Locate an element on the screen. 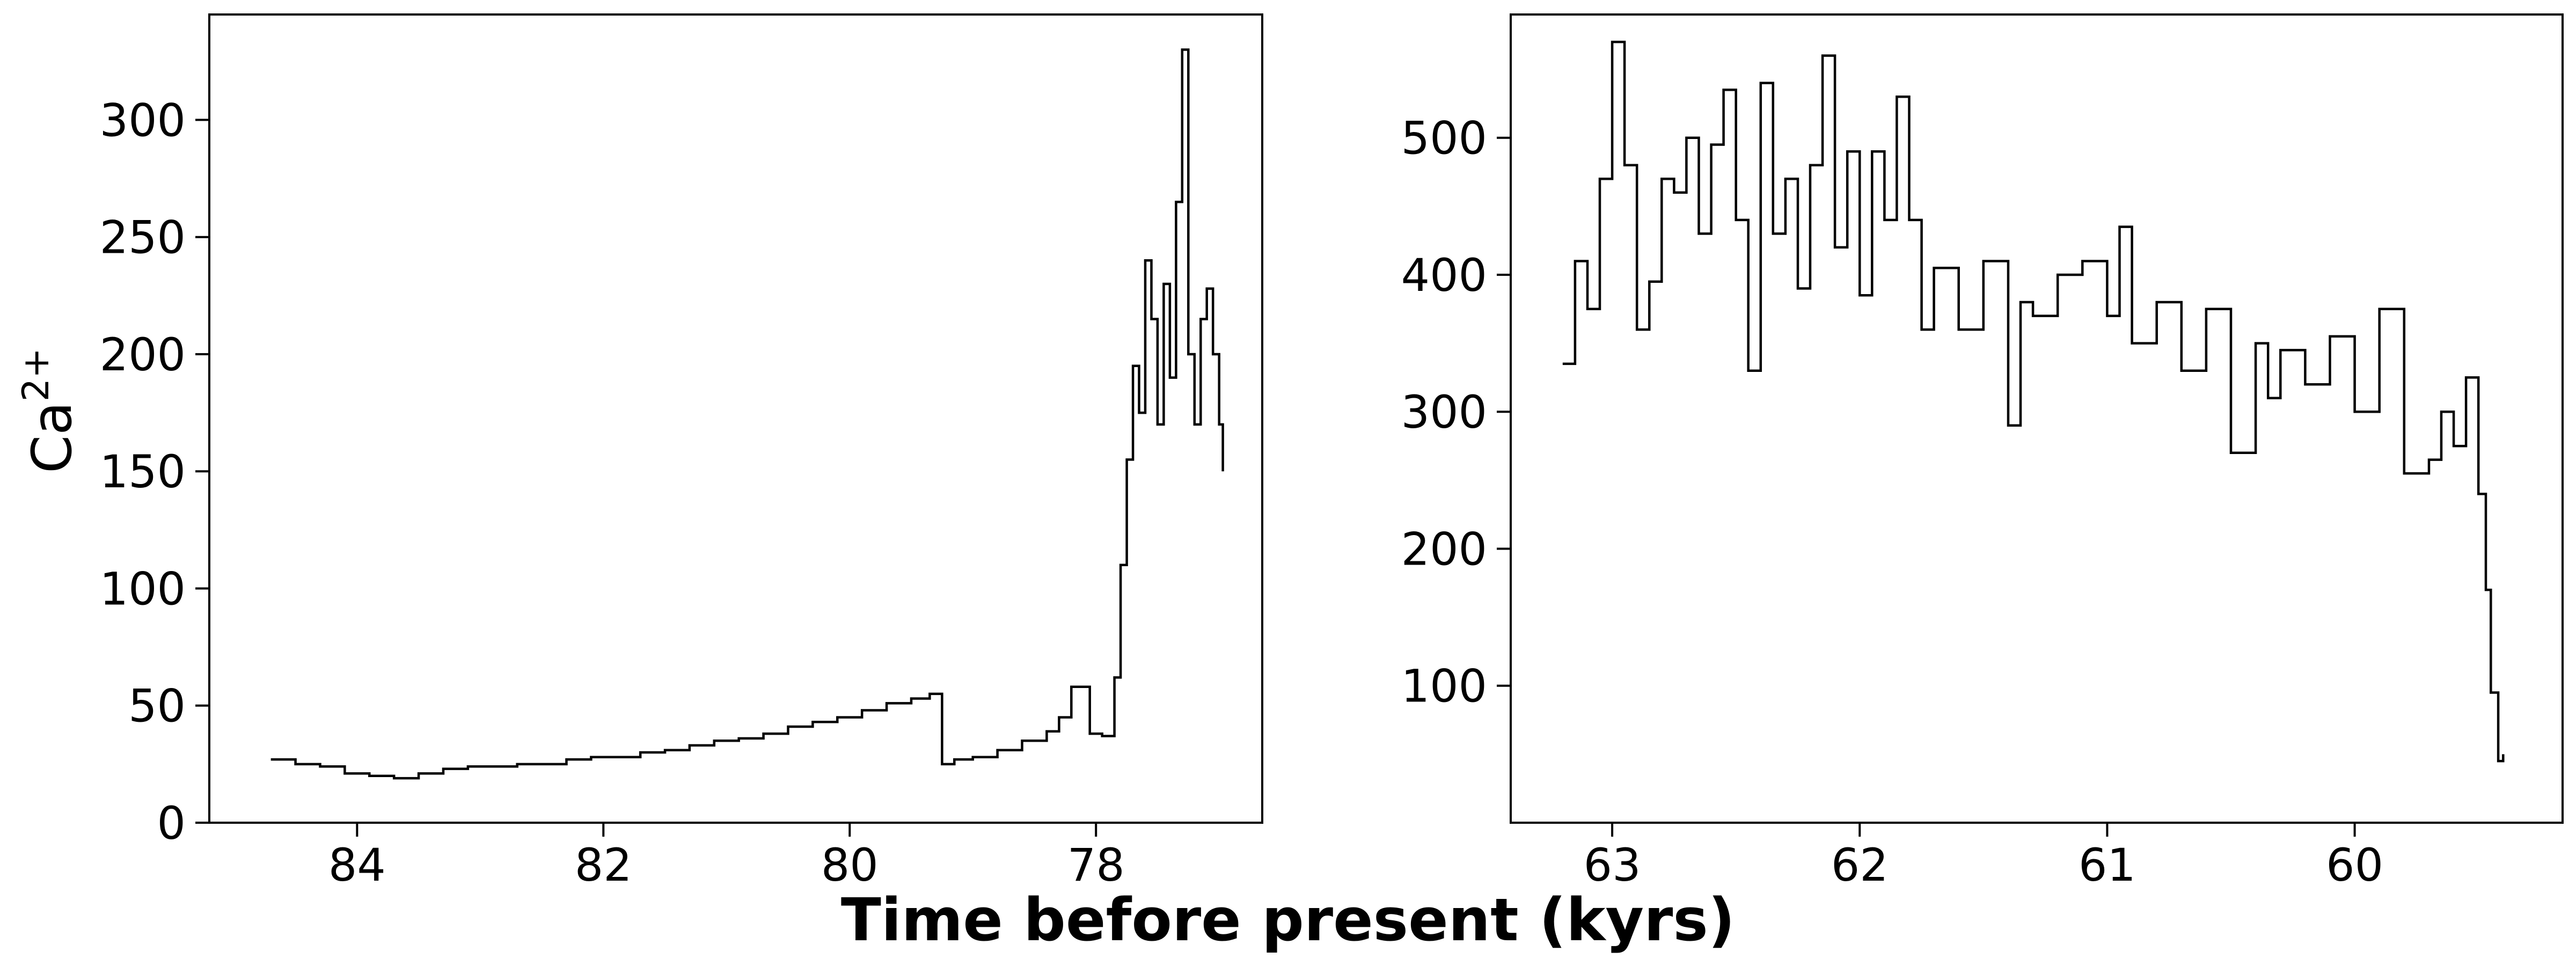 Image resolution: width=2576 pixels, height=966 pixels. y-tick-label-left: 150 is located at coordinates (143, 471).